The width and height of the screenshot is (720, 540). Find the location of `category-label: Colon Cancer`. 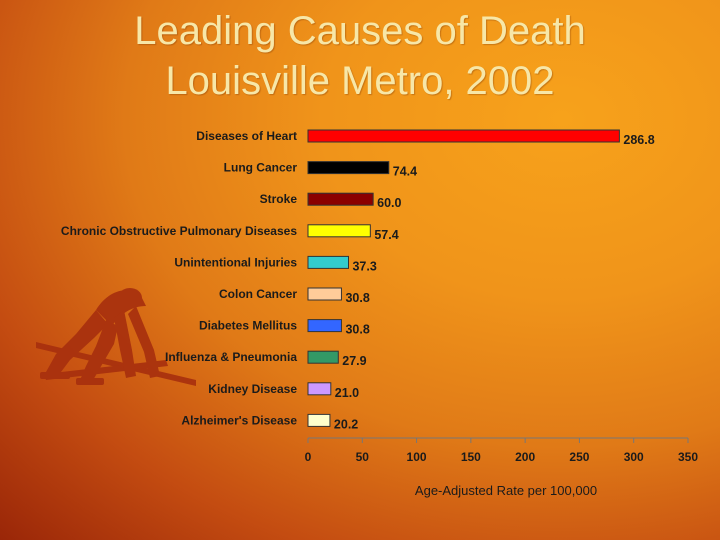

category-label: Colon Cancer is located at coordinates (258, 294).